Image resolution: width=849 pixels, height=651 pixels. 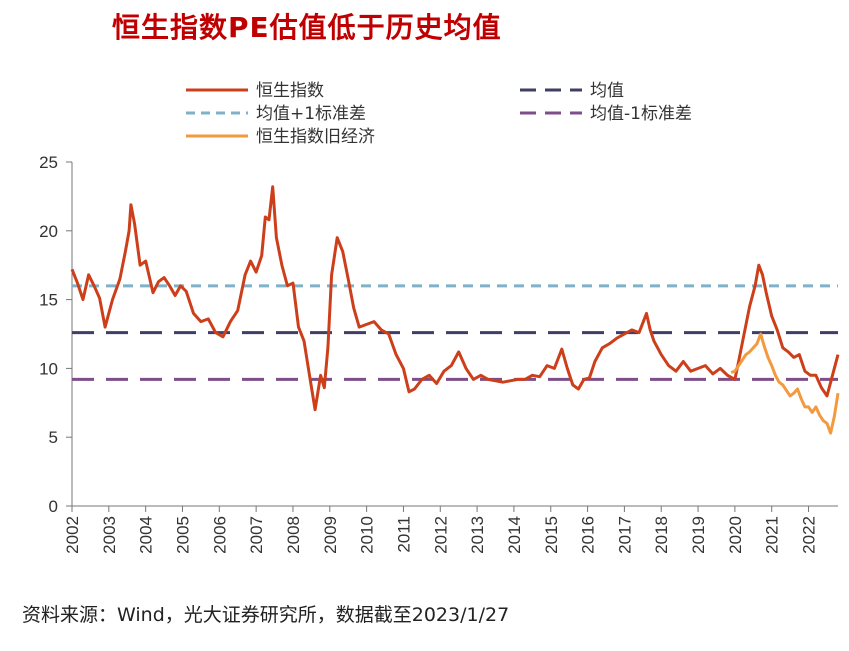 I want to click on x-tick-label: 2015, so click(x=551, y=535).